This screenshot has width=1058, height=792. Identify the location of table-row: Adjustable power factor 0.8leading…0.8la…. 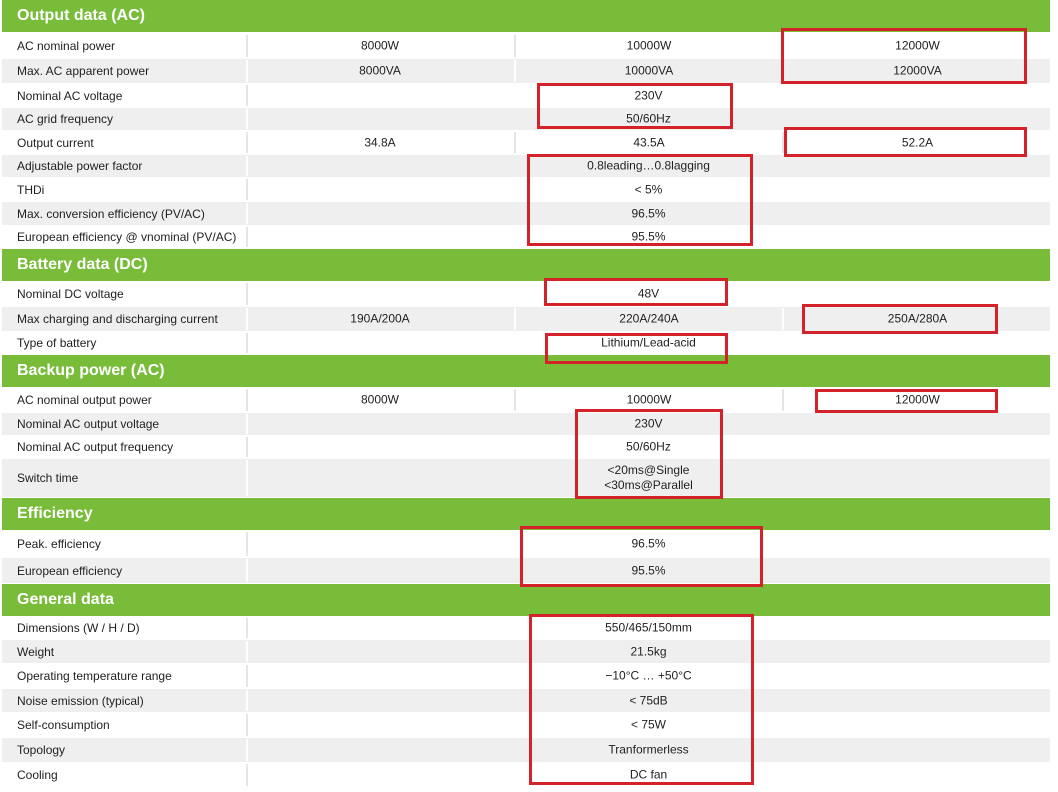
(526, 166).